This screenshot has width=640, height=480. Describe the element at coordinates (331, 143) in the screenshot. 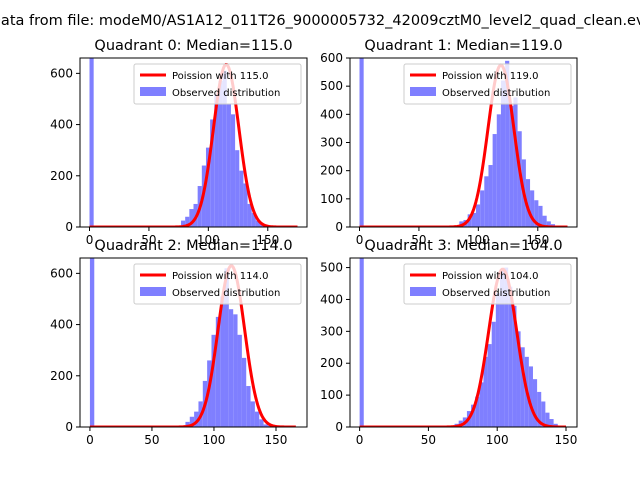

I see `y-tick-label: 300` at that location.